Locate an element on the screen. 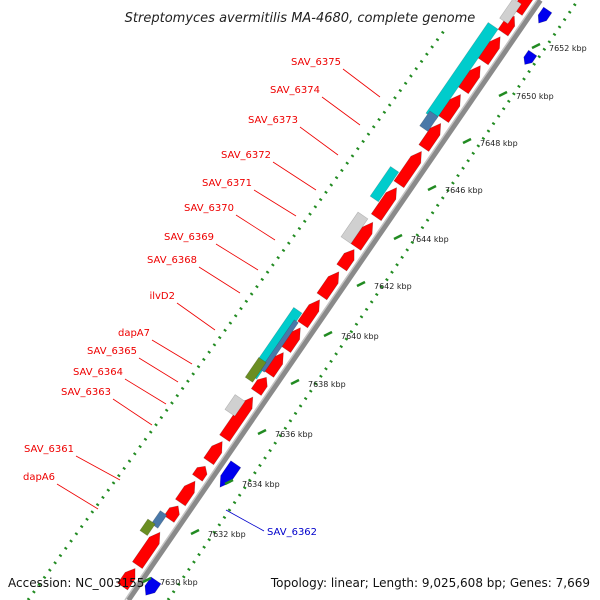  gene-label: SAV_6362 is located at coordinates (292, 532).